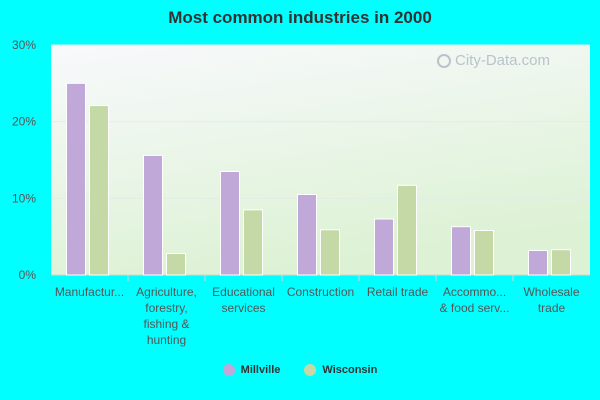 The width and height of the screenshot is (600, 400). I want to click on x-tick-label: Retail trade, so click(398, 292).